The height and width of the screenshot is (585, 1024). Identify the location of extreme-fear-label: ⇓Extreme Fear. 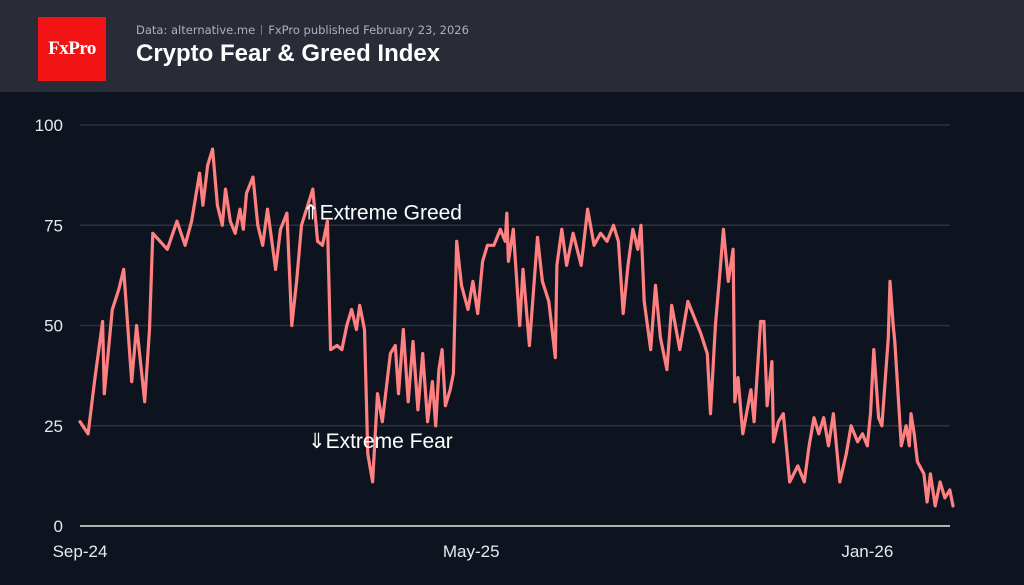
(380, 441).